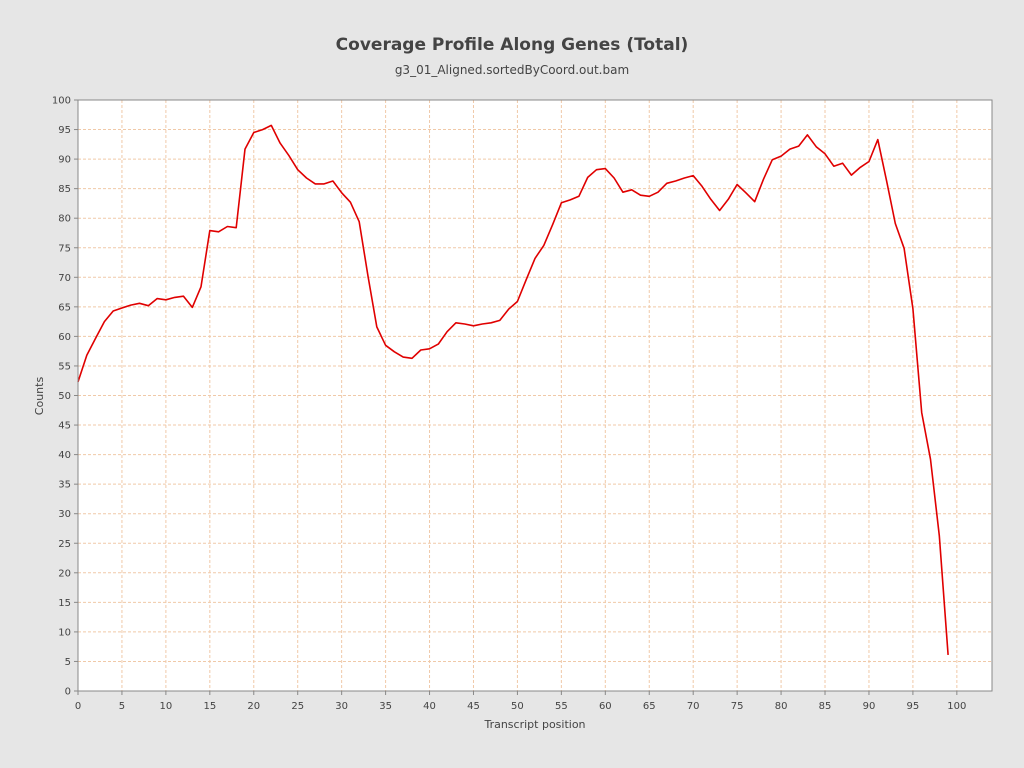 This screenshot has width=1024, height=768. What do you see at coordinates (341, 706) in the screenshot?
I see `x-tick-label: 30` at bounding box center [341, 706].